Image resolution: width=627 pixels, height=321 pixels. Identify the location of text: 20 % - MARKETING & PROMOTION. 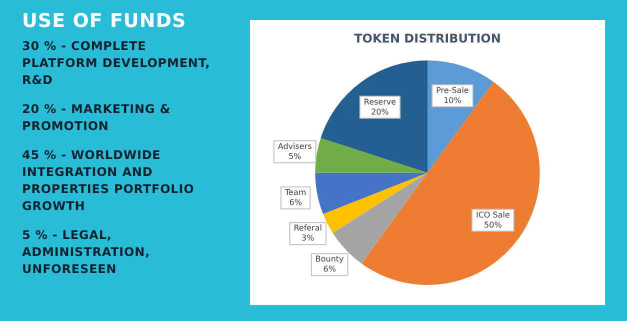
(97, 118).